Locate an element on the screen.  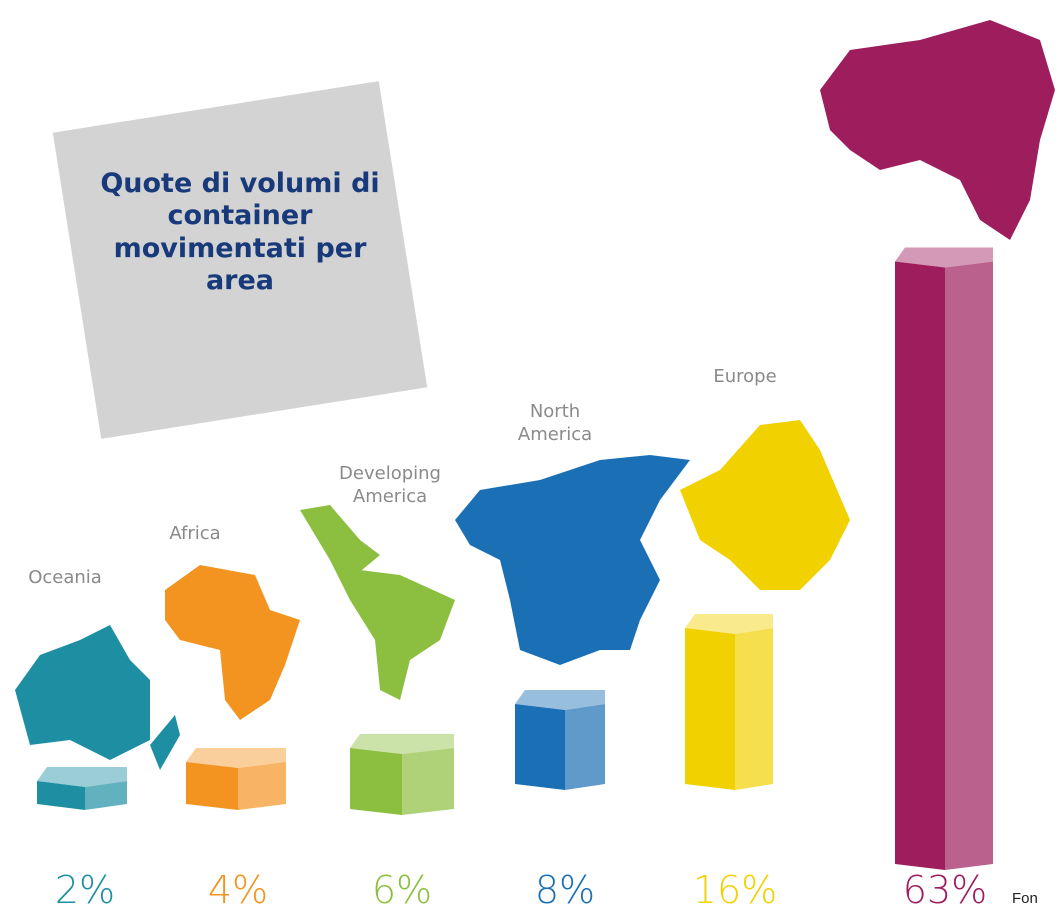
value-label: 16% is located at coordinates (735, 890).